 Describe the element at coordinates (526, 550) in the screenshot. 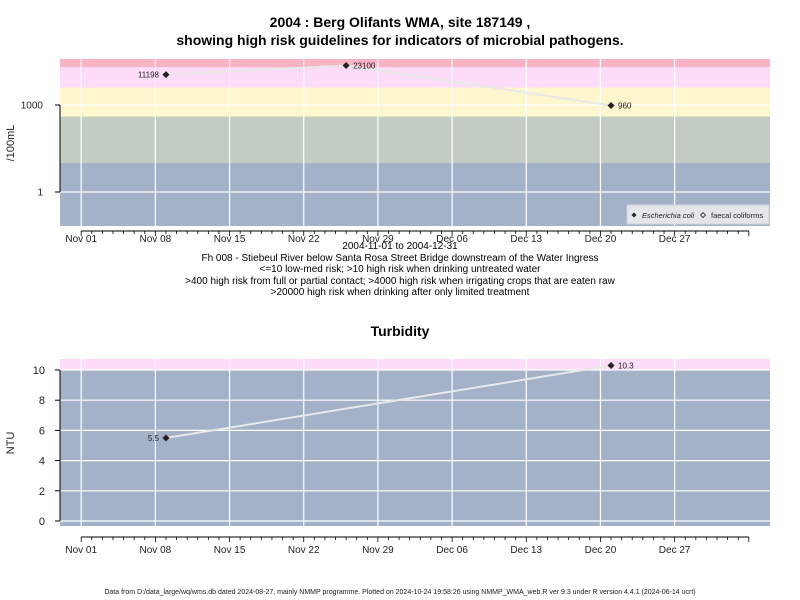

I see `bottom-x-tick-label: Dec 13` at that location.